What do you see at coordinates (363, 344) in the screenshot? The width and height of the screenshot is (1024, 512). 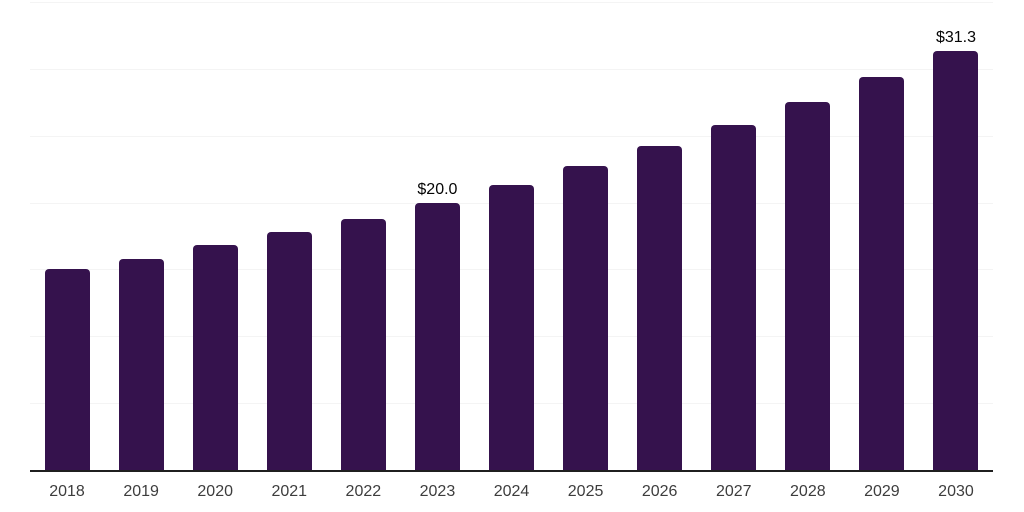 I see `bar-2022` at bounding box center [363, 344].